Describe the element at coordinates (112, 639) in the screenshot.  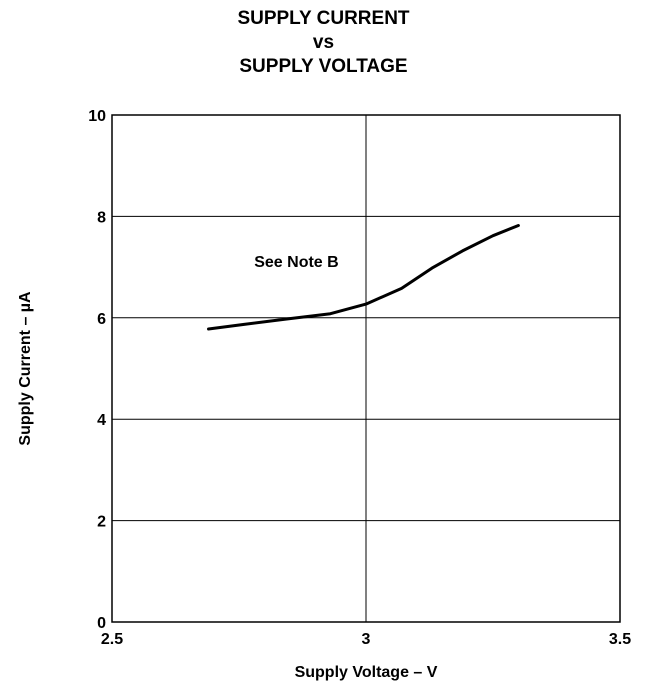
I see `x-tick-label: 2.5` at that location.